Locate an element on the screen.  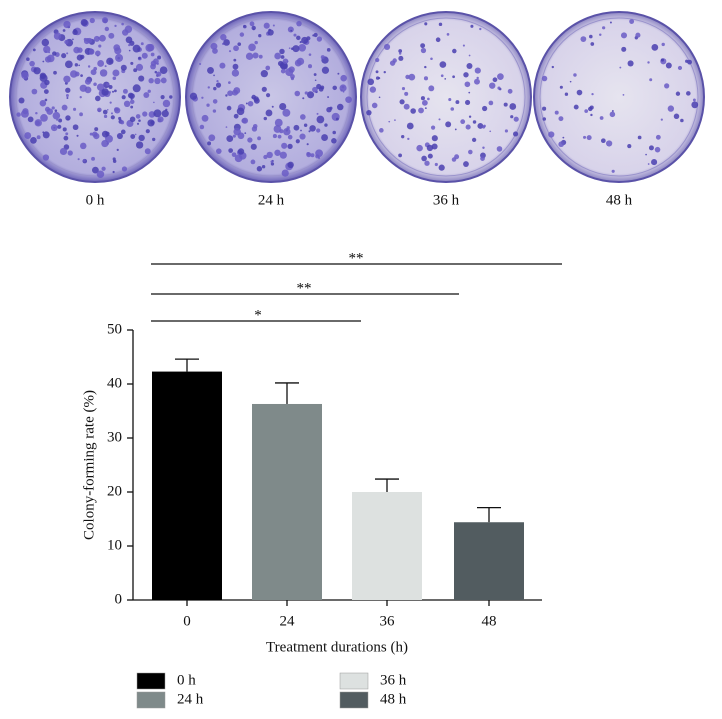
y-tick-label: 50 is located at coordinates (114, 329).